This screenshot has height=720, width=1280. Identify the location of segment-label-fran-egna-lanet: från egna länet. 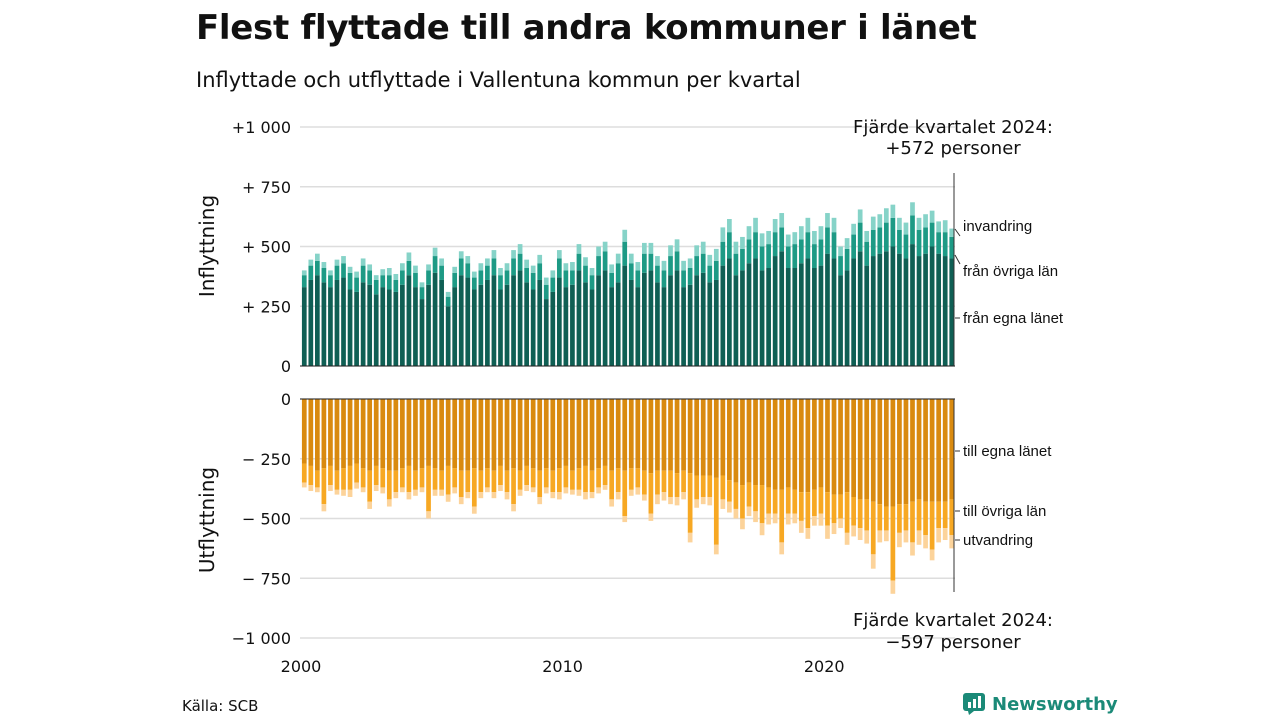
(1013, 318).